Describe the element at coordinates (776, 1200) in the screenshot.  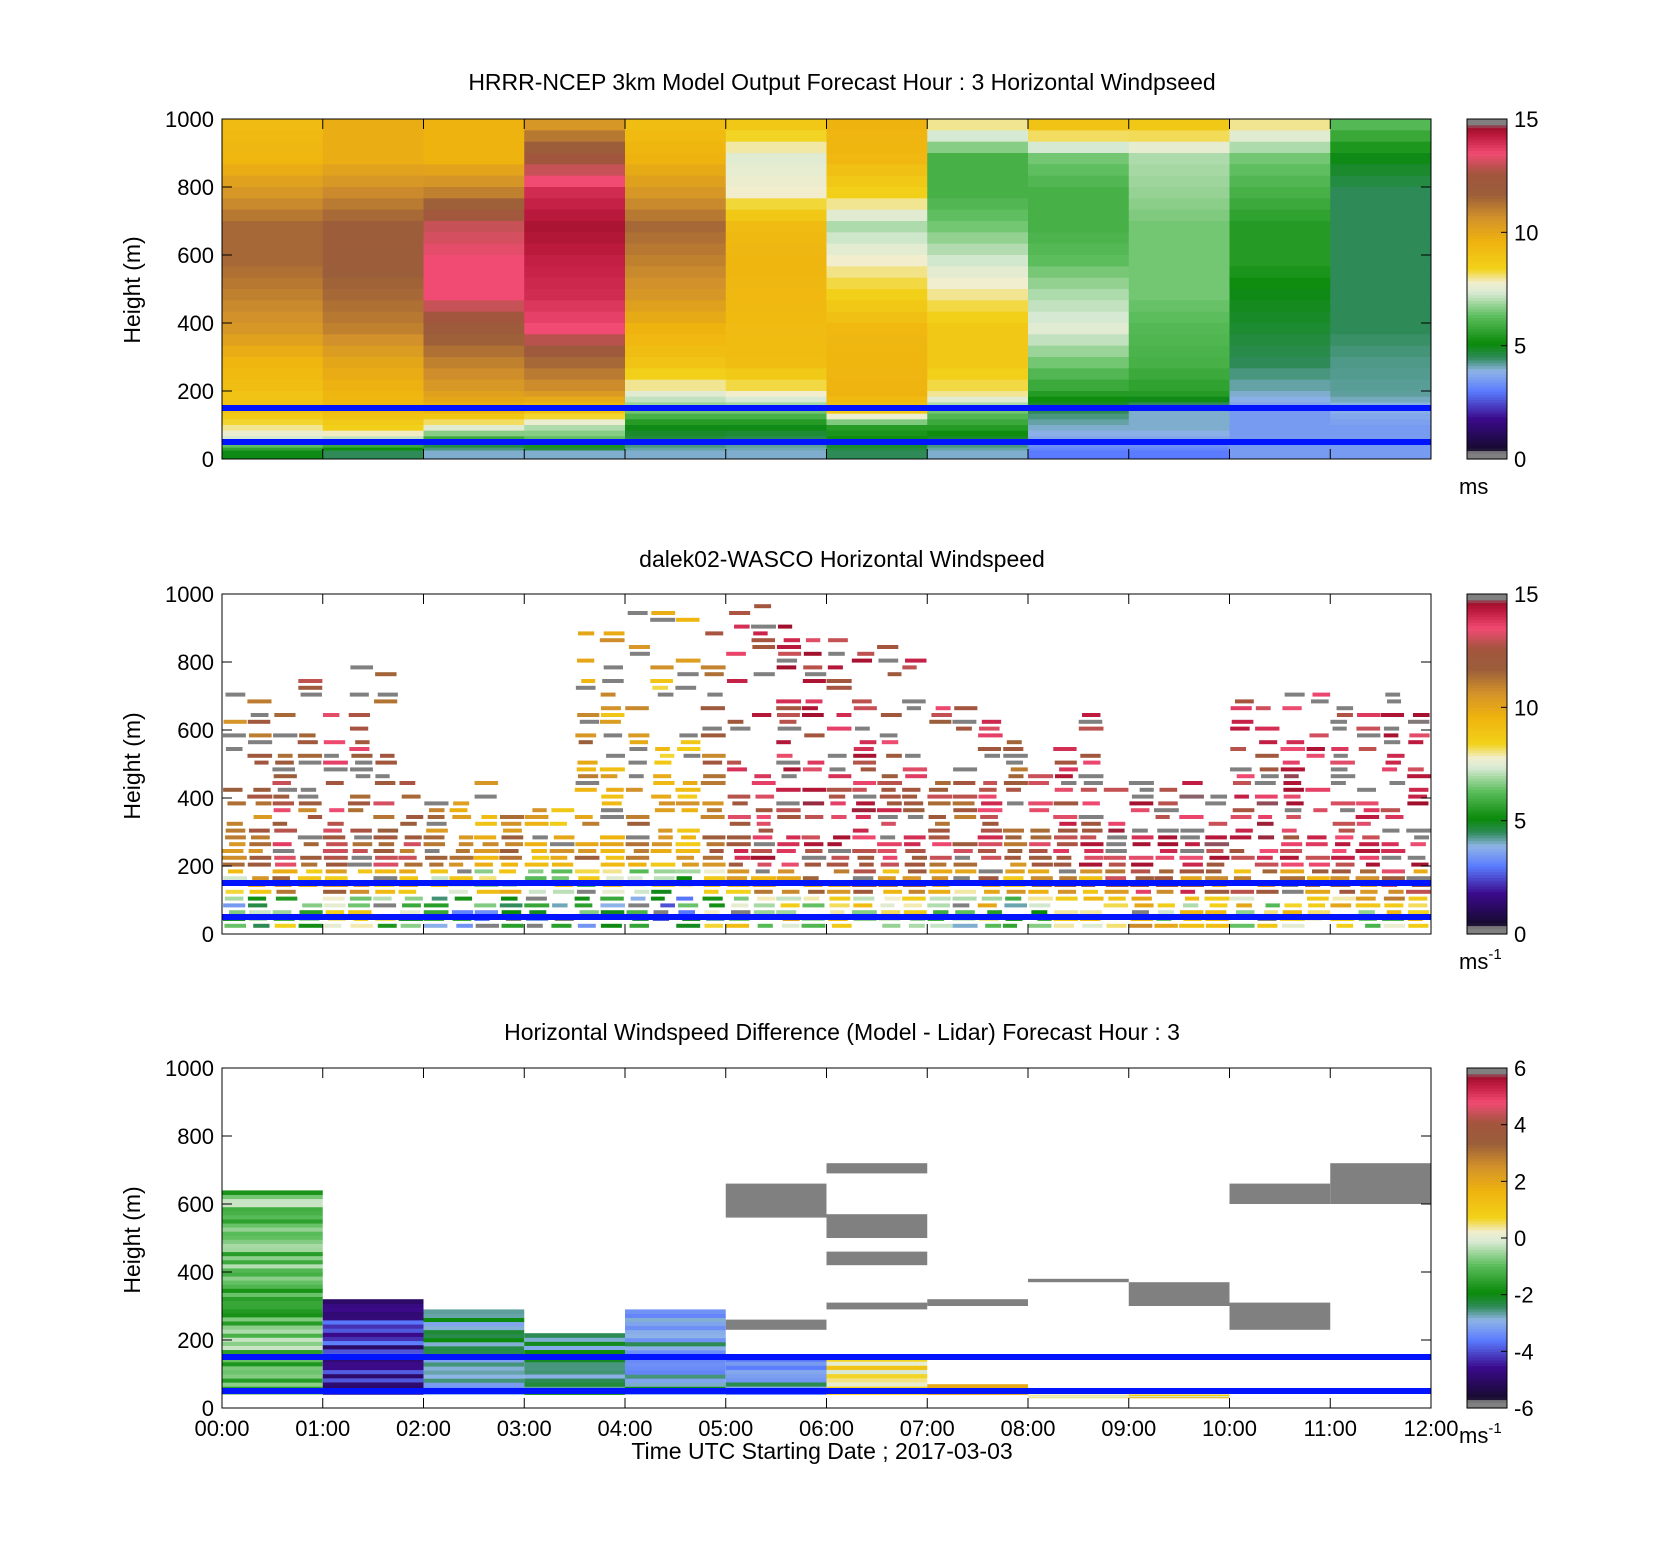
I see `above-scale-cell` at that location.